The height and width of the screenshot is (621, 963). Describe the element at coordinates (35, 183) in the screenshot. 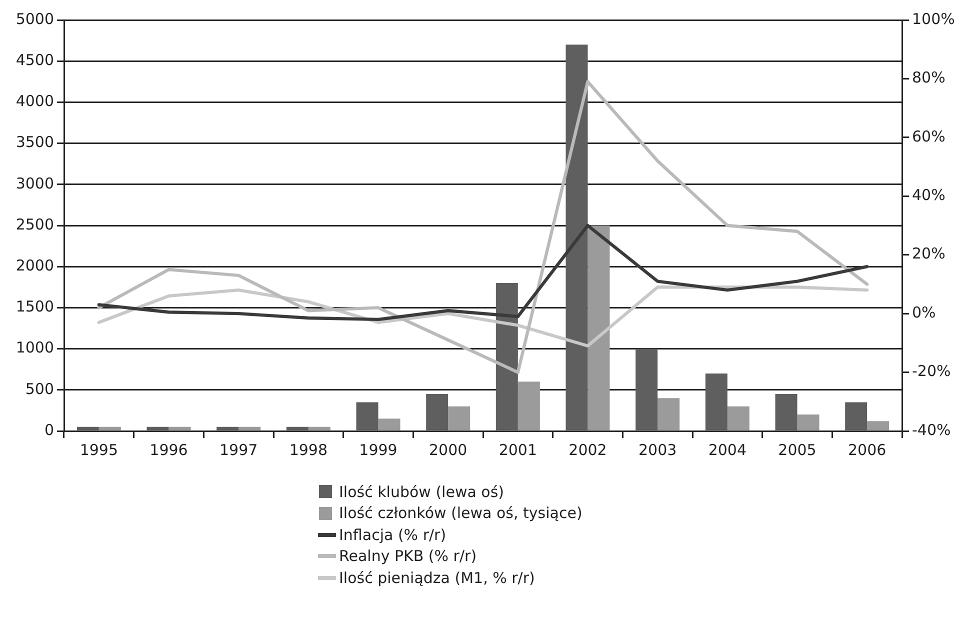

I see `y-tick-label: 3000` at that location.